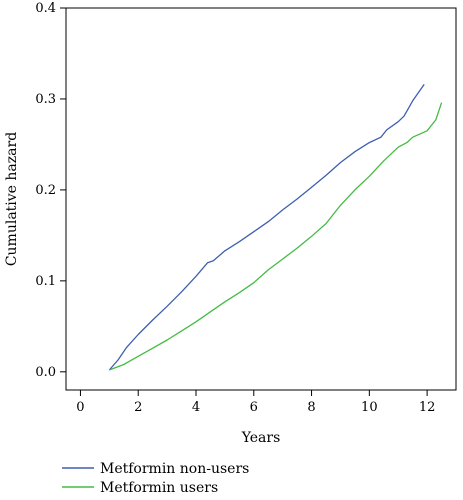  Describe the element at coordinates (427, 407) in the screenshot. I see `x-tick-label: 12` at that location.